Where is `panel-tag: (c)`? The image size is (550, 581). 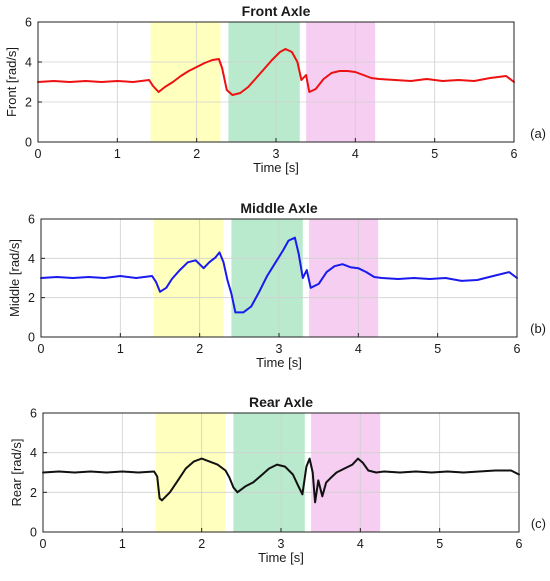
panel-tag: (c) is located at coordinates (538, 523).